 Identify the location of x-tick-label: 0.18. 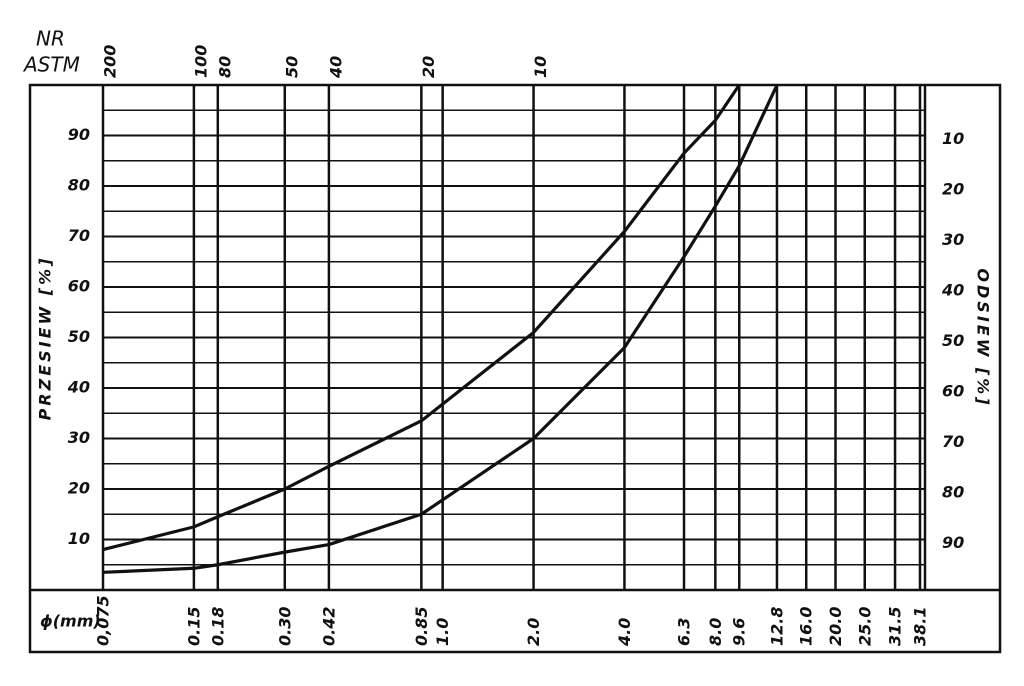
(217, 626).